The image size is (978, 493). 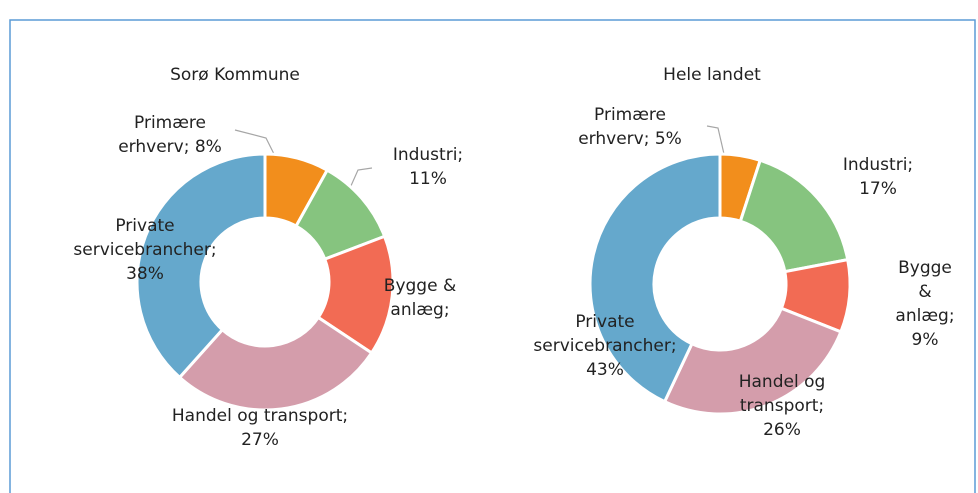 What do you see at coordinates (878, 177) in the screenshot?
I see `data-label: Industri; 17%` at bounding box center [878, 177].